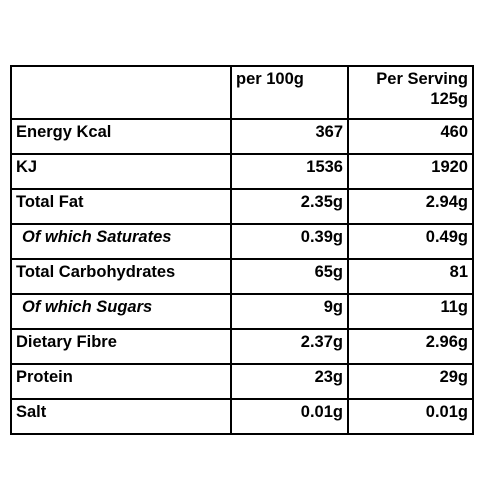 This screenshot has height=500, width=500. I want to click on header-cell: per 100g, so click(289, 92).